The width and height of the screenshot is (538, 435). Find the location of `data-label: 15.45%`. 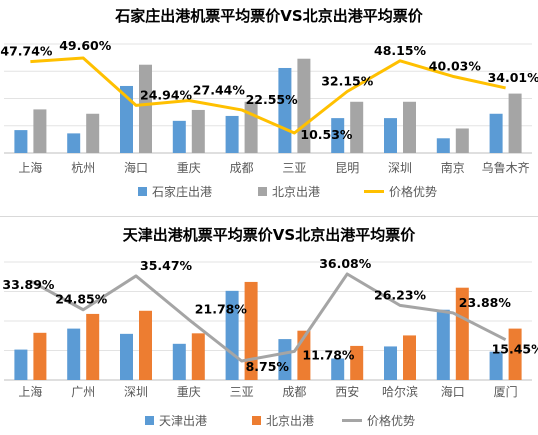

data-label: 15.45% is located at coordinates (515, 349).